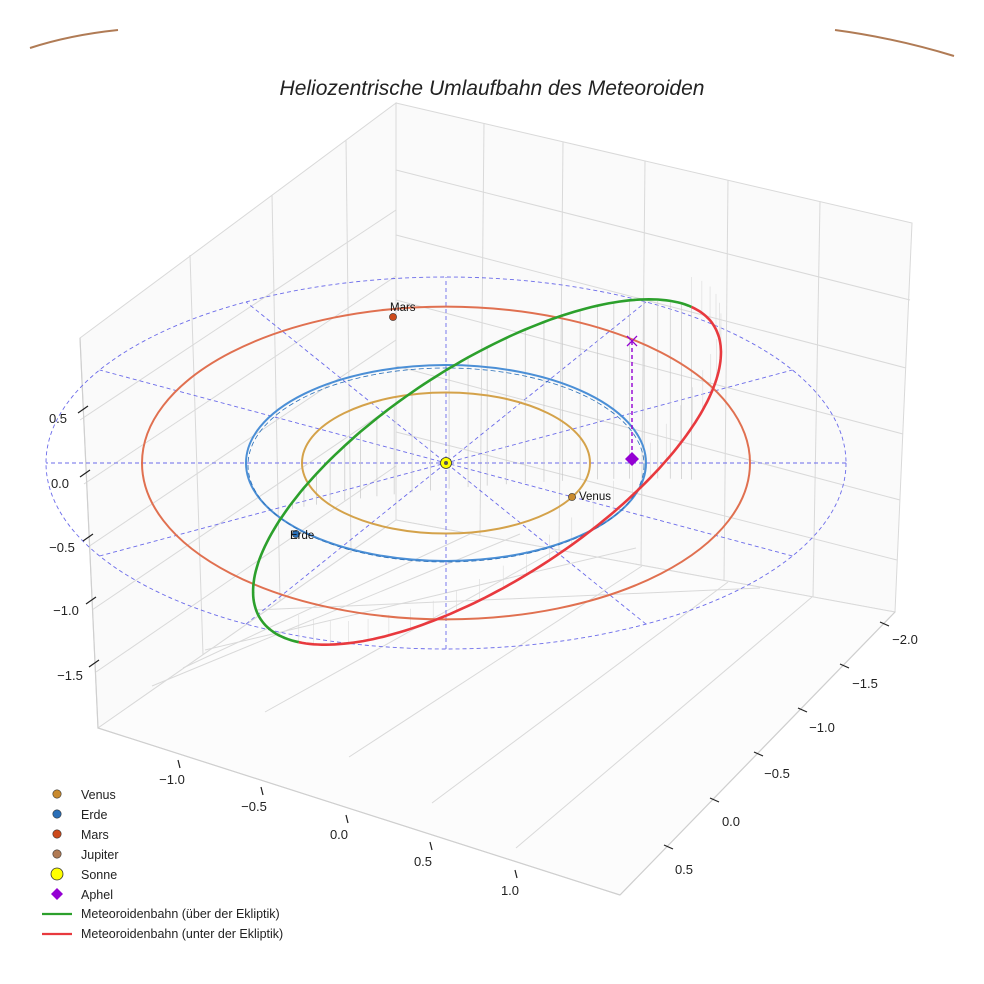 Image resolution: width=984 pixels, height=984 pixels. I want to click on legend-label: Mars, so click(95, 835).